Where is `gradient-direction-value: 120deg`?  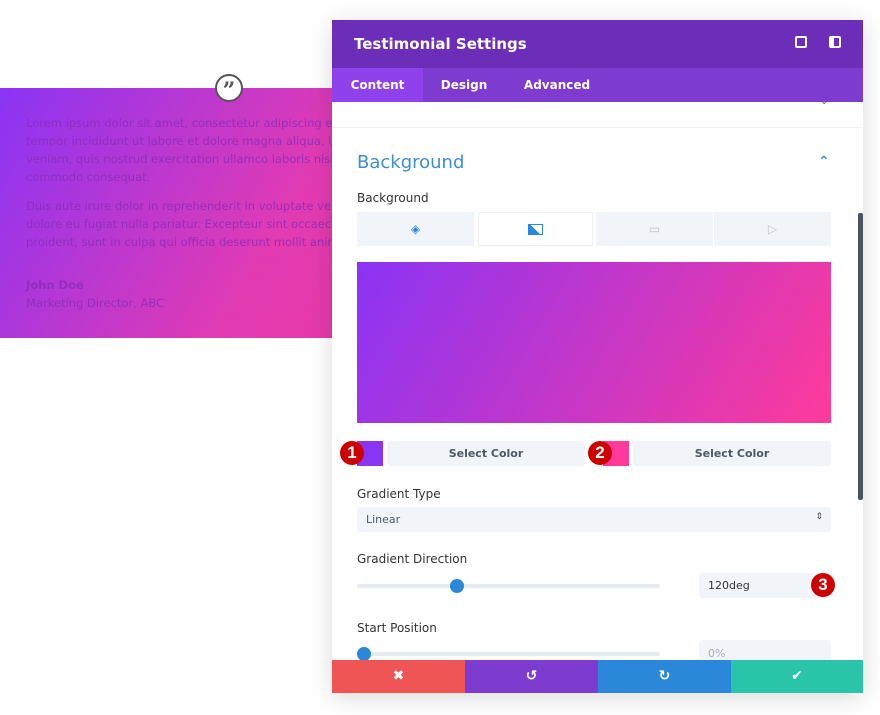
gradient-direction-value: 120deg is located at coordinates (729, 585).